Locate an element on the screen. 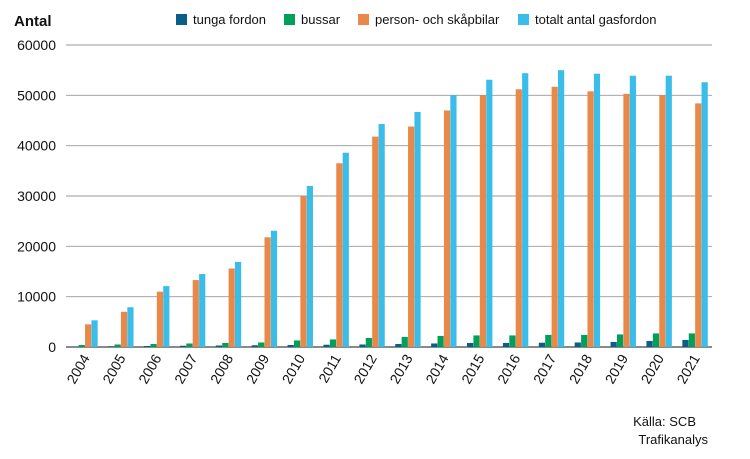  bar-bussar-2013 is located at coordinates (404, 341).